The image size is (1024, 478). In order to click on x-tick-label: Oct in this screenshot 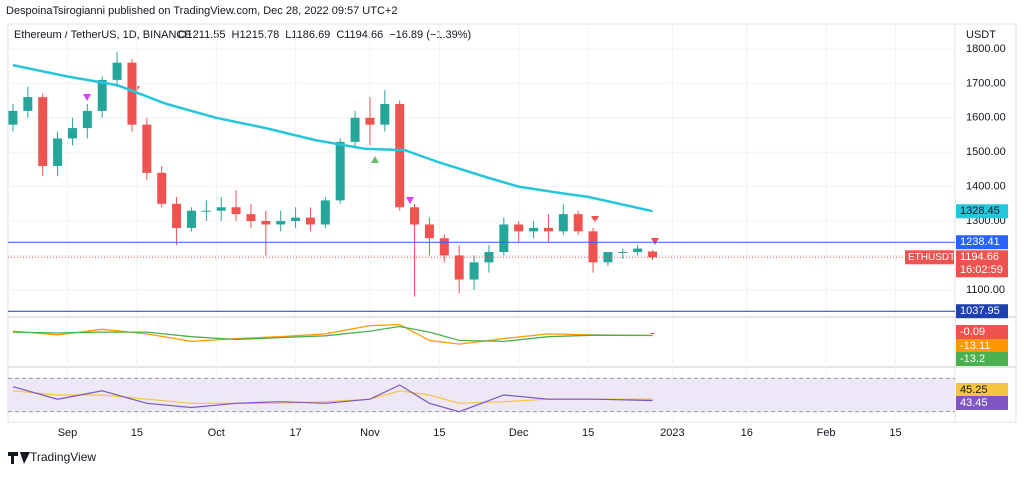, I will do `click(216, 433)`.